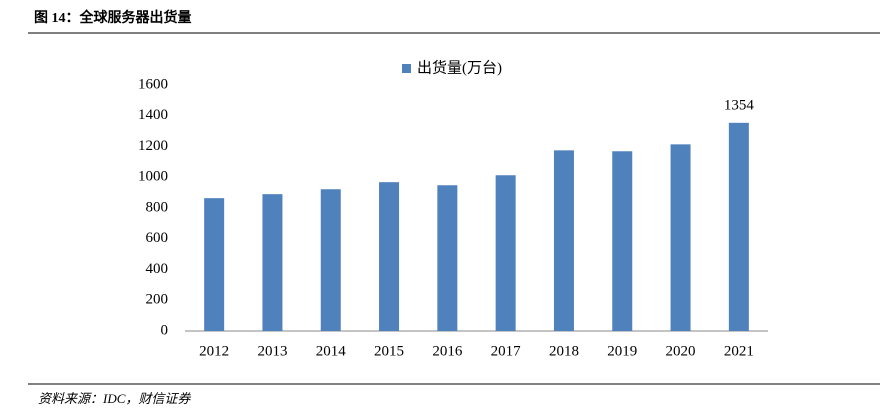 This screenshot has height=417, width=892. I want to click on y-tick-label: 1200, so click(153, 146).